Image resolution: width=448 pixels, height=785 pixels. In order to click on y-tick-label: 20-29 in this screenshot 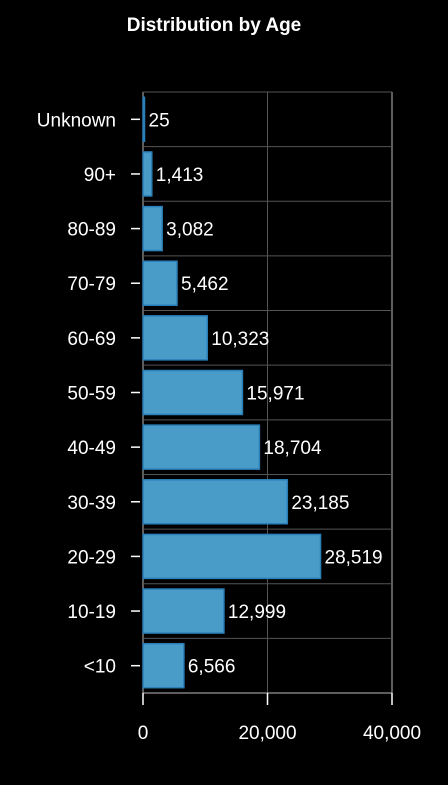, I will do `click(91, 557)`.